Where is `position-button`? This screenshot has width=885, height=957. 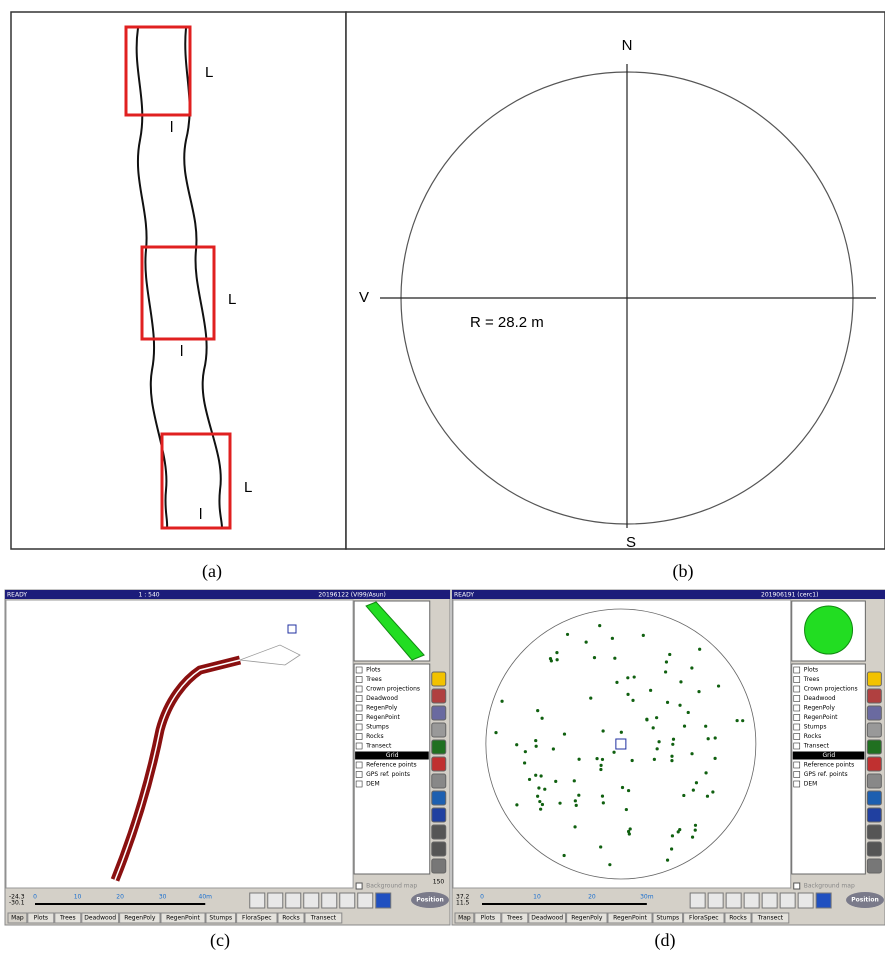
position-button is located at coordinates (430, 900).